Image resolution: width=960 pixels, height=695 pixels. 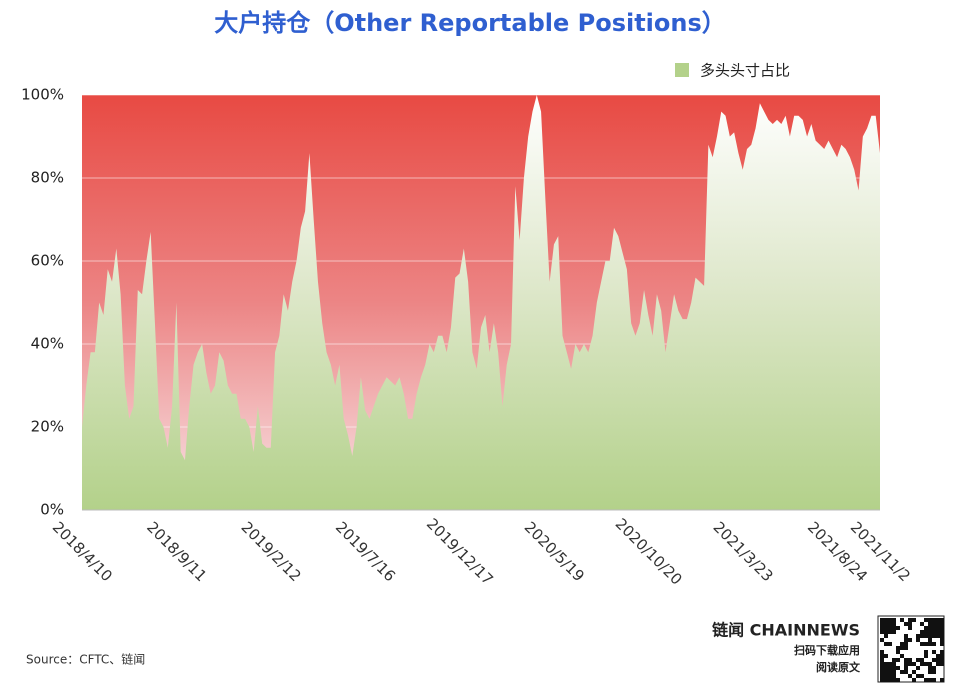 I want to click on x-tick-label: 2018/4/10, so click(x=82, y=551).